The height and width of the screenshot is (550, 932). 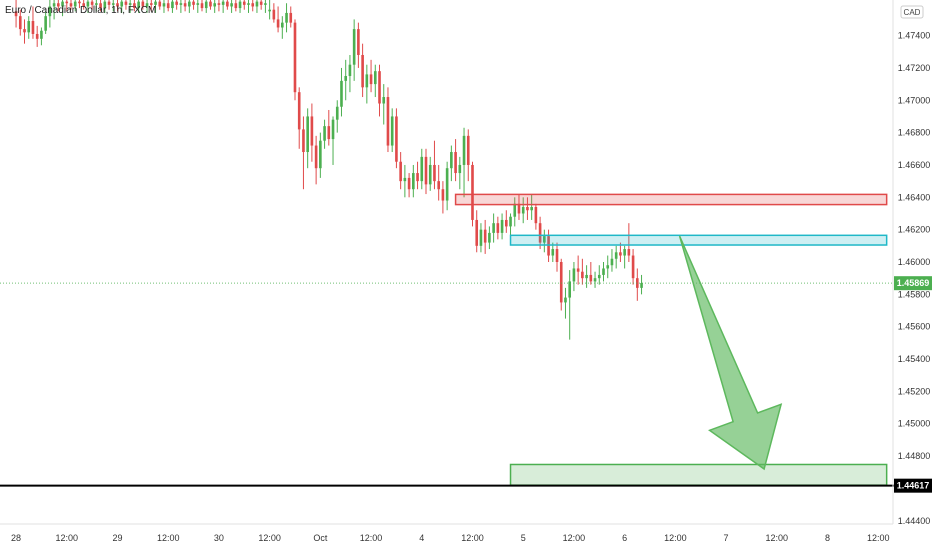 I want to click on y-tick-label: 1.46000, so click(x=914, y=262).